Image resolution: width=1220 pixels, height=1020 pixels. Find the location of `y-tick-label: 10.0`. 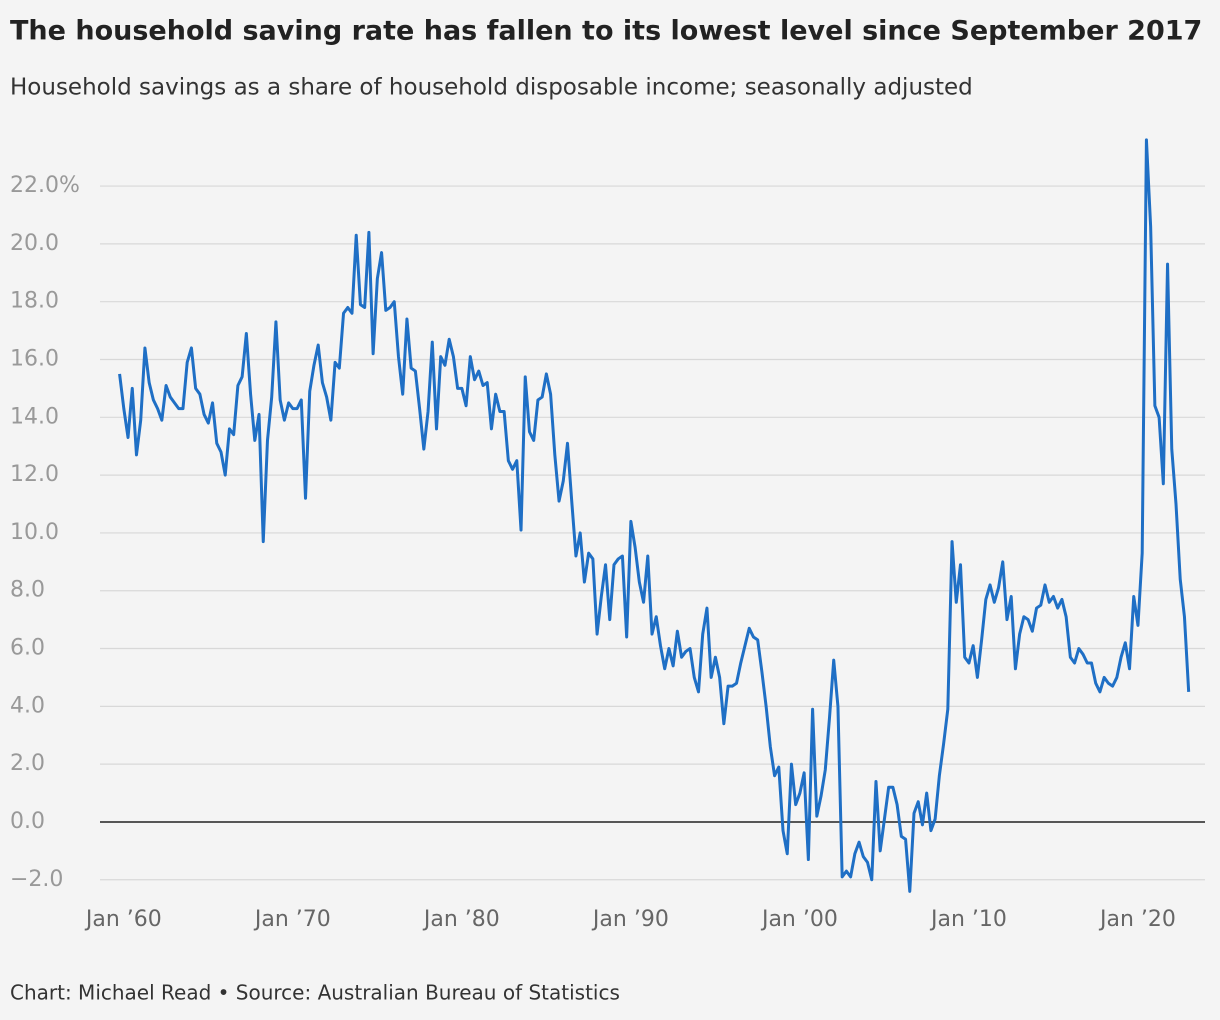

y-tick-label: 10.0 is located at coordinates (34, 532).